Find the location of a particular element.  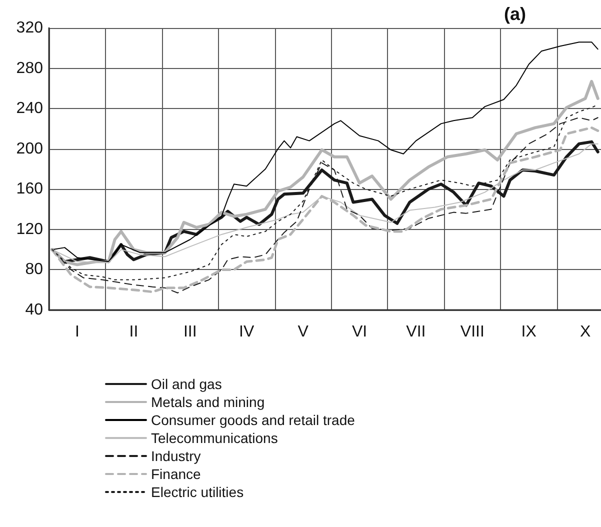

x-tick-label: II is located at coordinates (133, 332).